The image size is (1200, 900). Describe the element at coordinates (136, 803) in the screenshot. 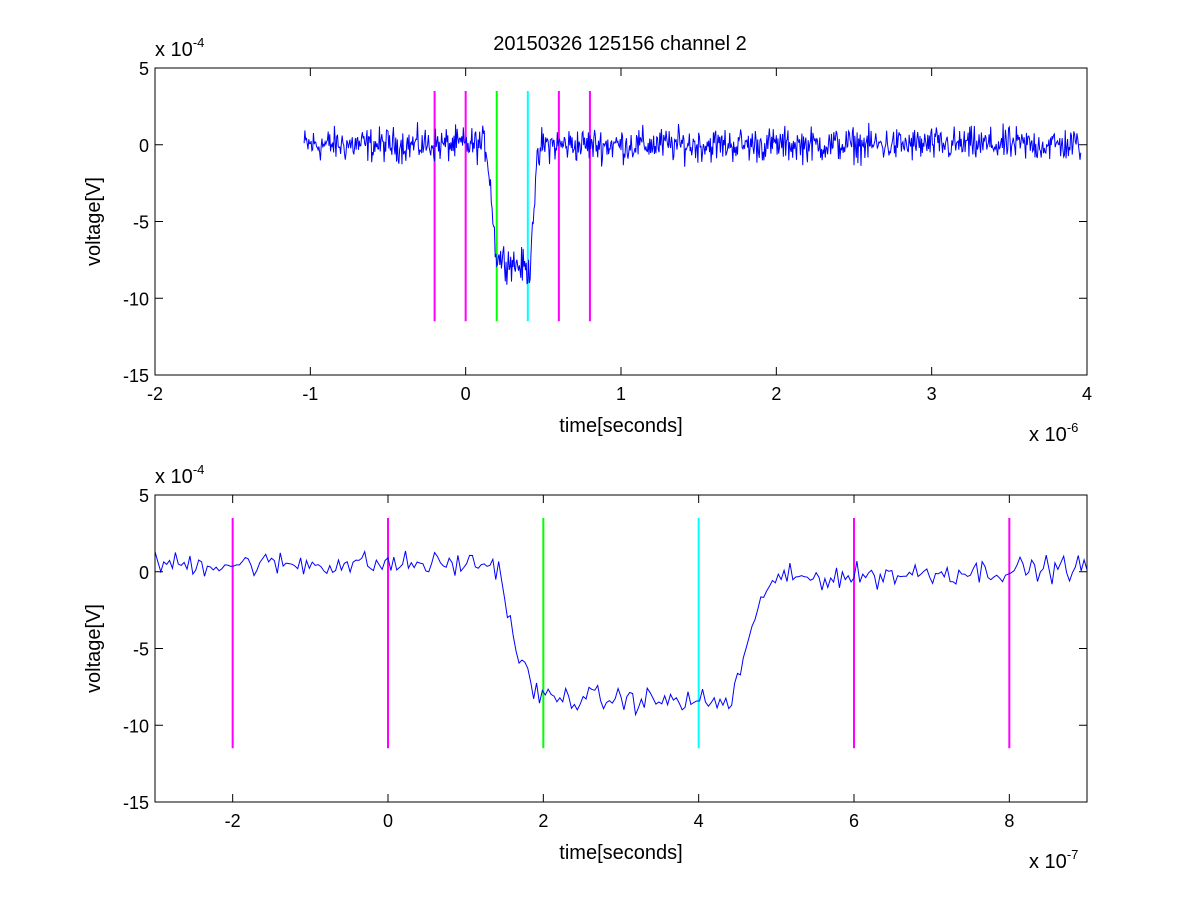

I see `bottom-y-tick-label: -15` at that location.